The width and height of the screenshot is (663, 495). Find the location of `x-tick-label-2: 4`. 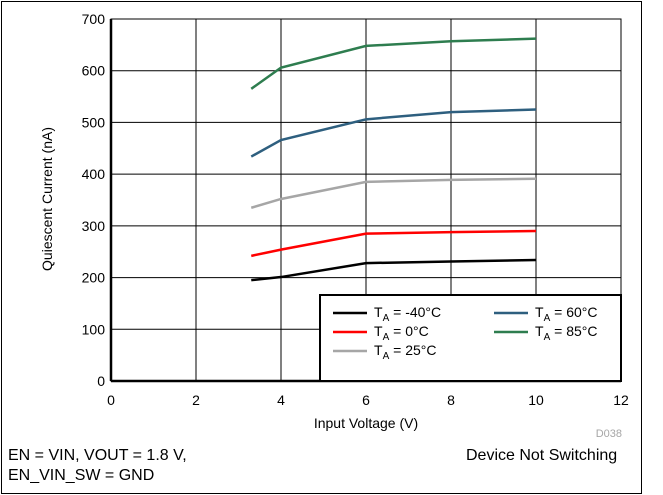

x-tick-label-2: 4 is located at coordinates (281, 400).